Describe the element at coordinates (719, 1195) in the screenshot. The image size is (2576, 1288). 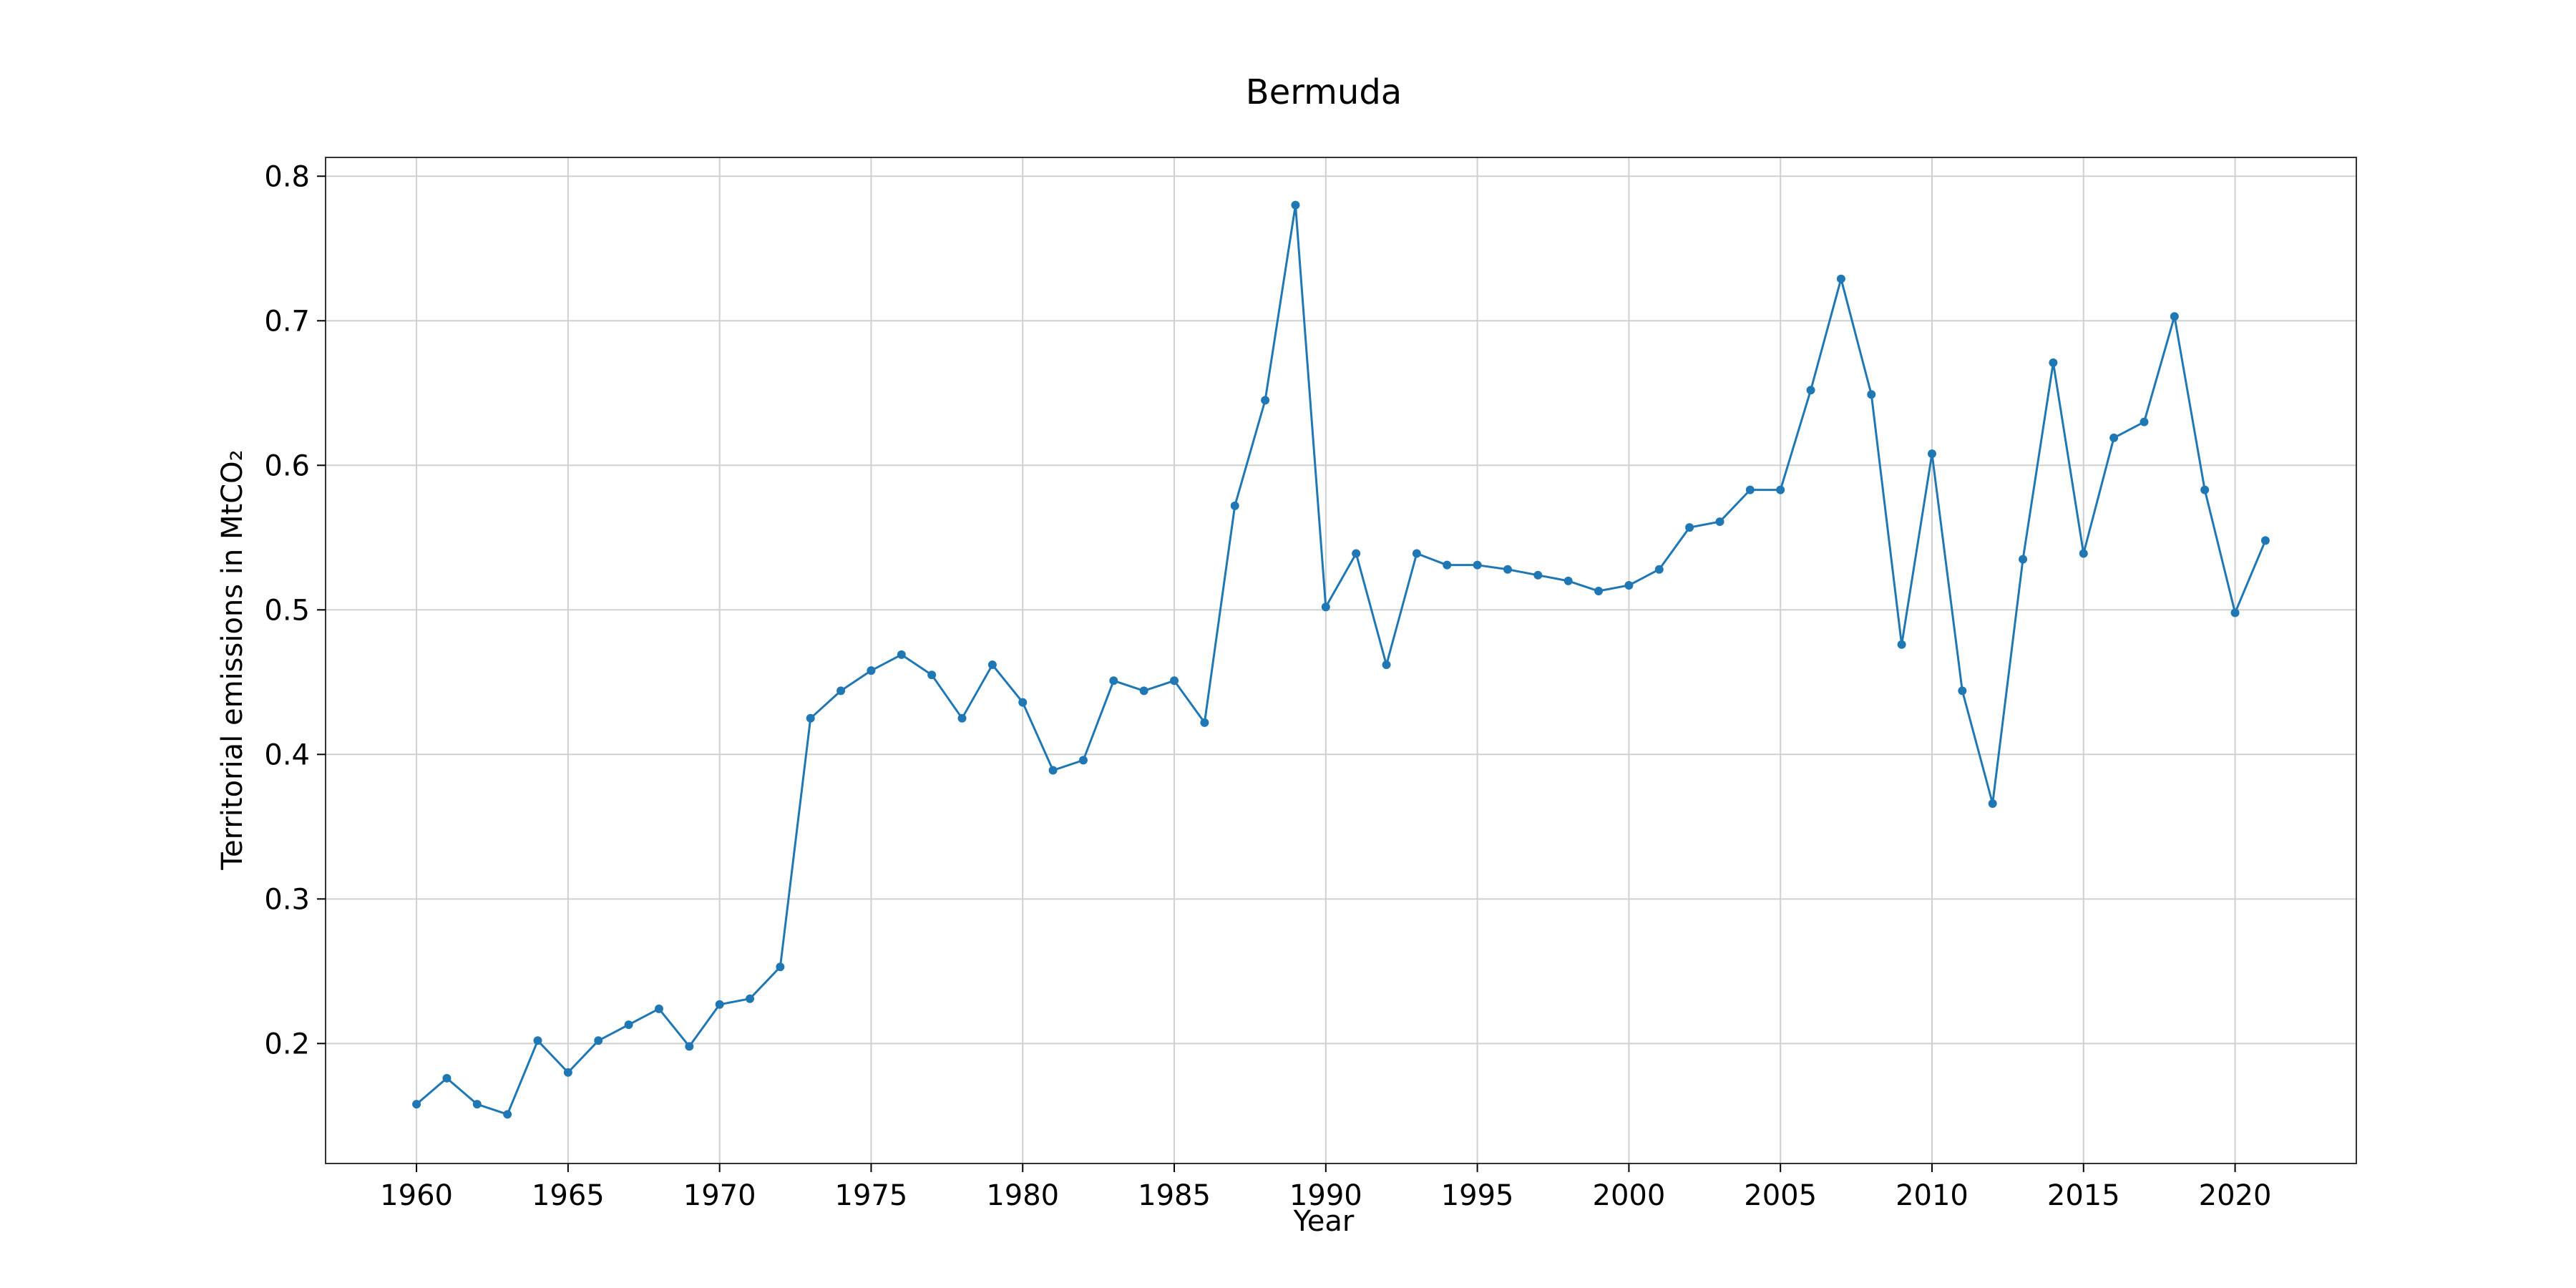
I see `x-tick-label: 1970` at that location.